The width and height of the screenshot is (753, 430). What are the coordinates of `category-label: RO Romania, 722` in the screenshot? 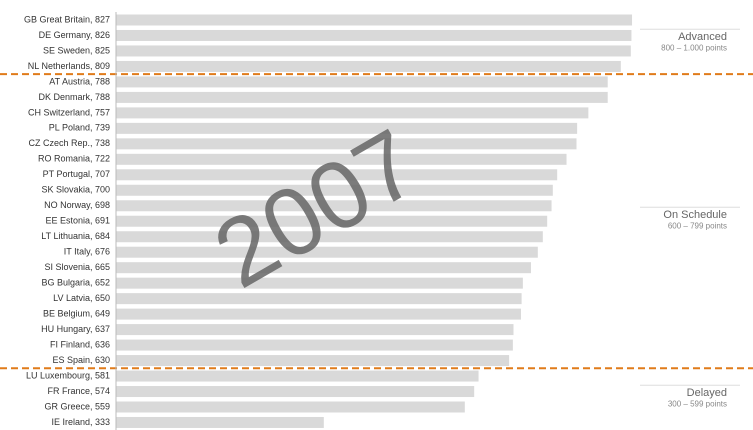 It's located at (74, 159).